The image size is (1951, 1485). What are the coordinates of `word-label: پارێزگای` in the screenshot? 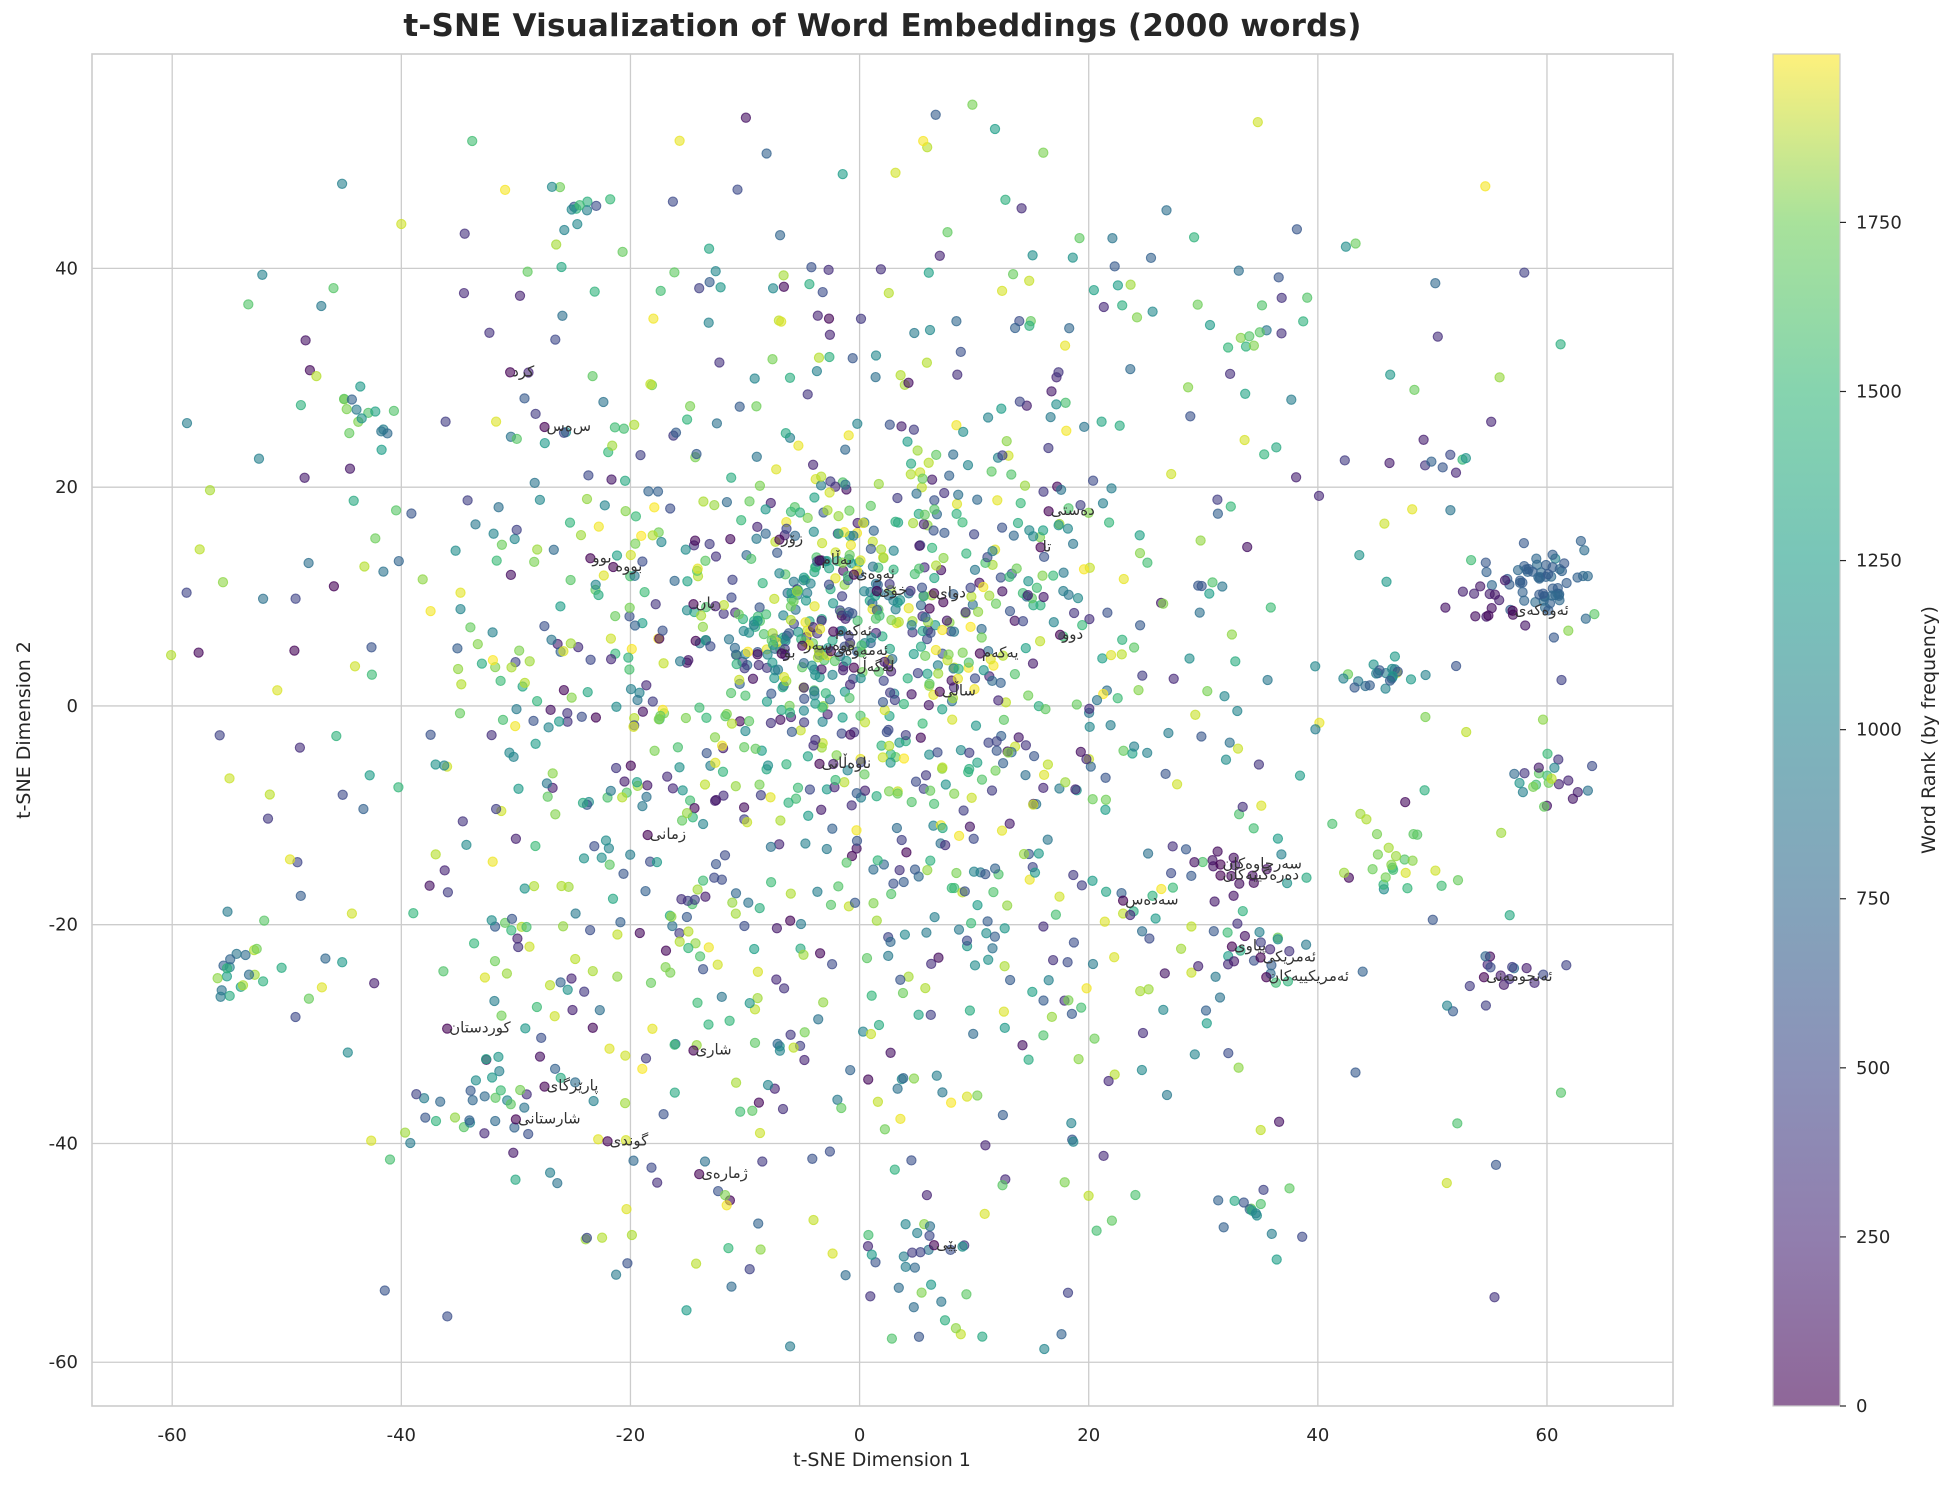 It's located at (573, 1086).